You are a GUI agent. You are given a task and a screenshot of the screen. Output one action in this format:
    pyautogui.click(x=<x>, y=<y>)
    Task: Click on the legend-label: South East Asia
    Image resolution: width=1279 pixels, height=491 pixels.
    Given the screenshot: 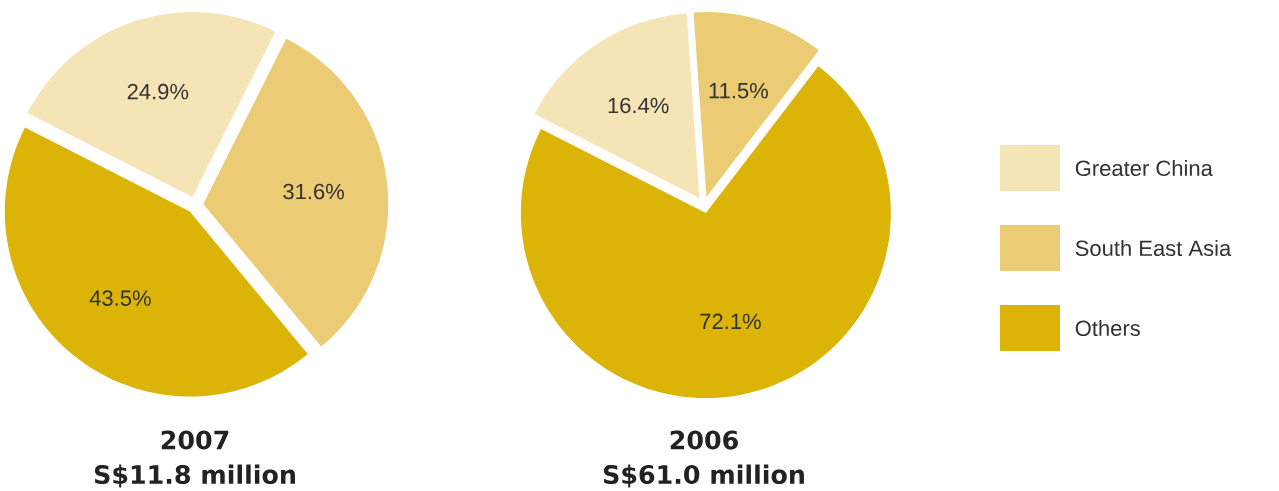 What is the action you would take?
    pyautogui.click(x=1153, y=248)
    